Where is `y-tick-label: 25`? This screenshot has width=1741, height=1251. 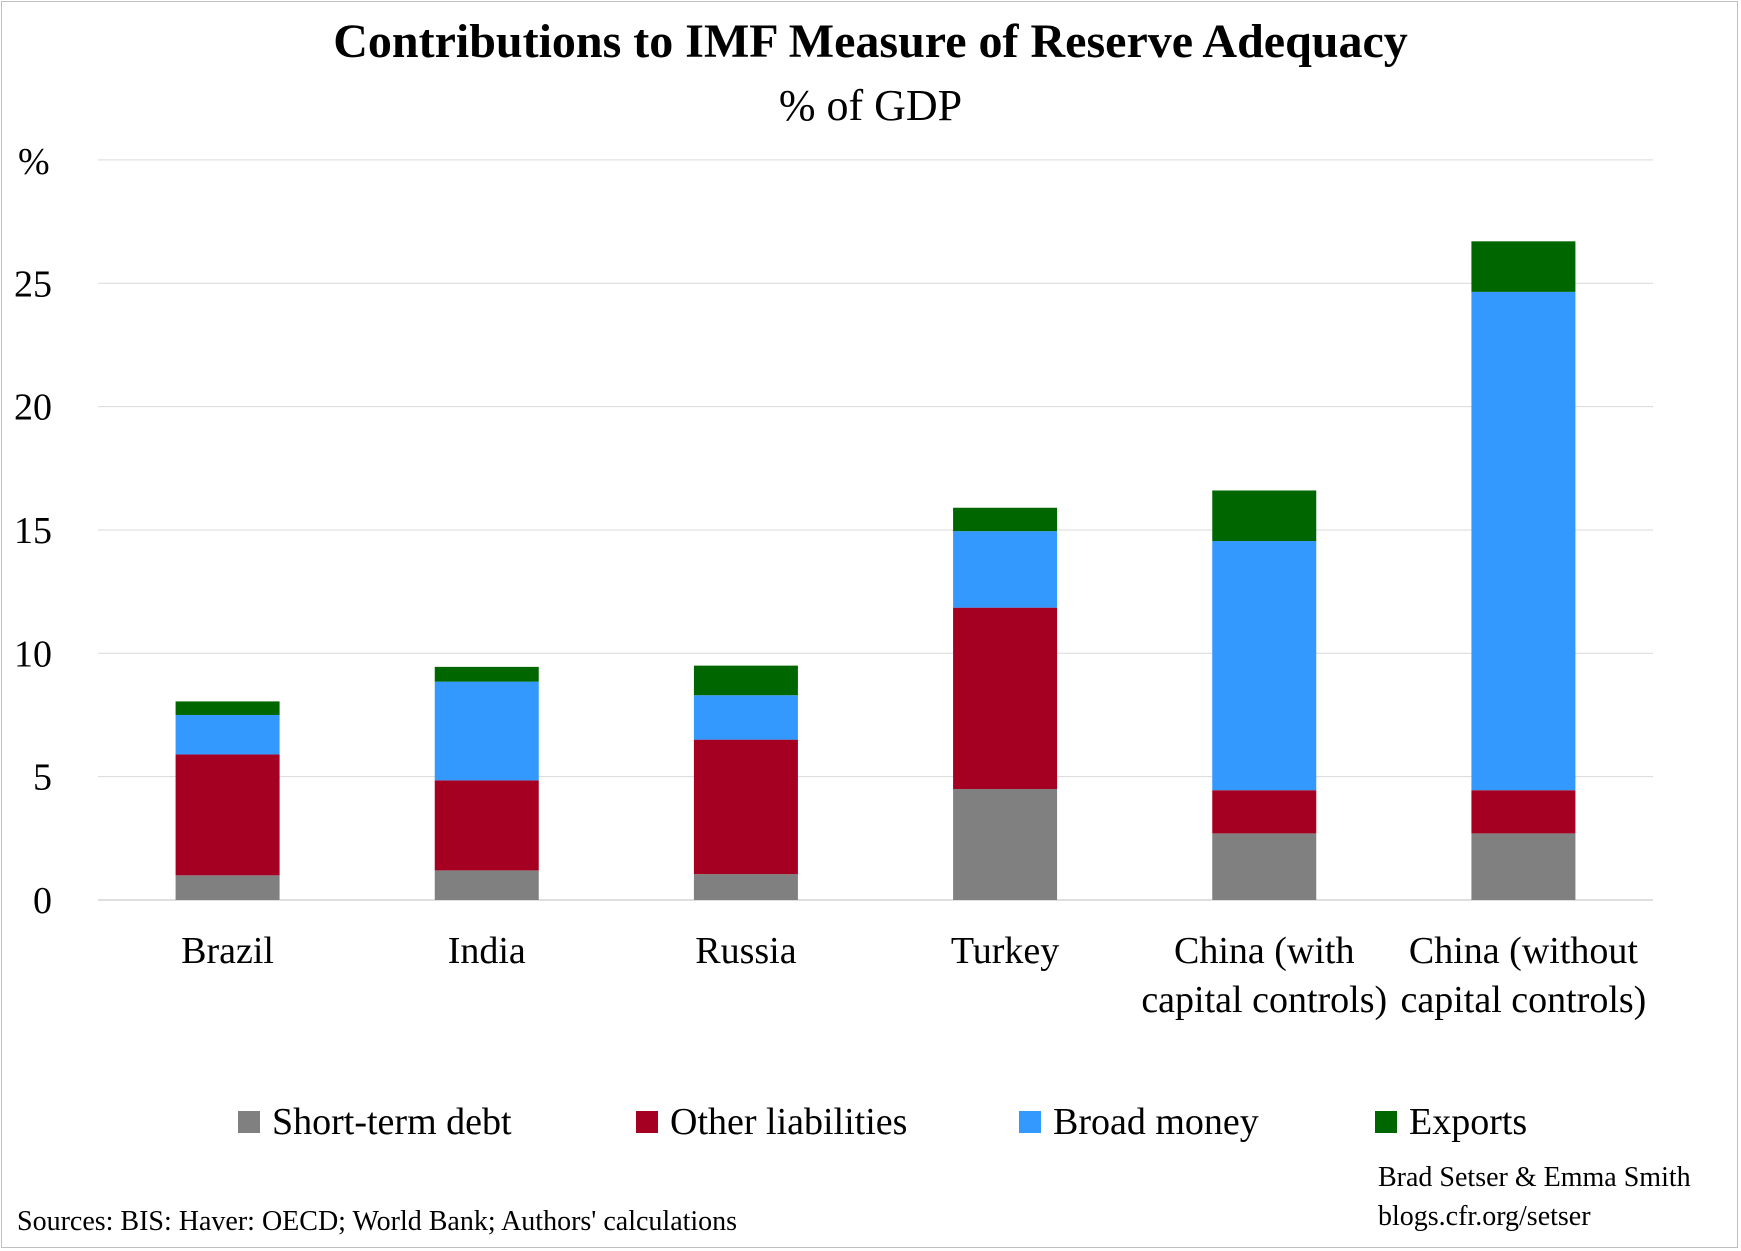 y-tick-label: 25 is located at coordinates (33, 284).